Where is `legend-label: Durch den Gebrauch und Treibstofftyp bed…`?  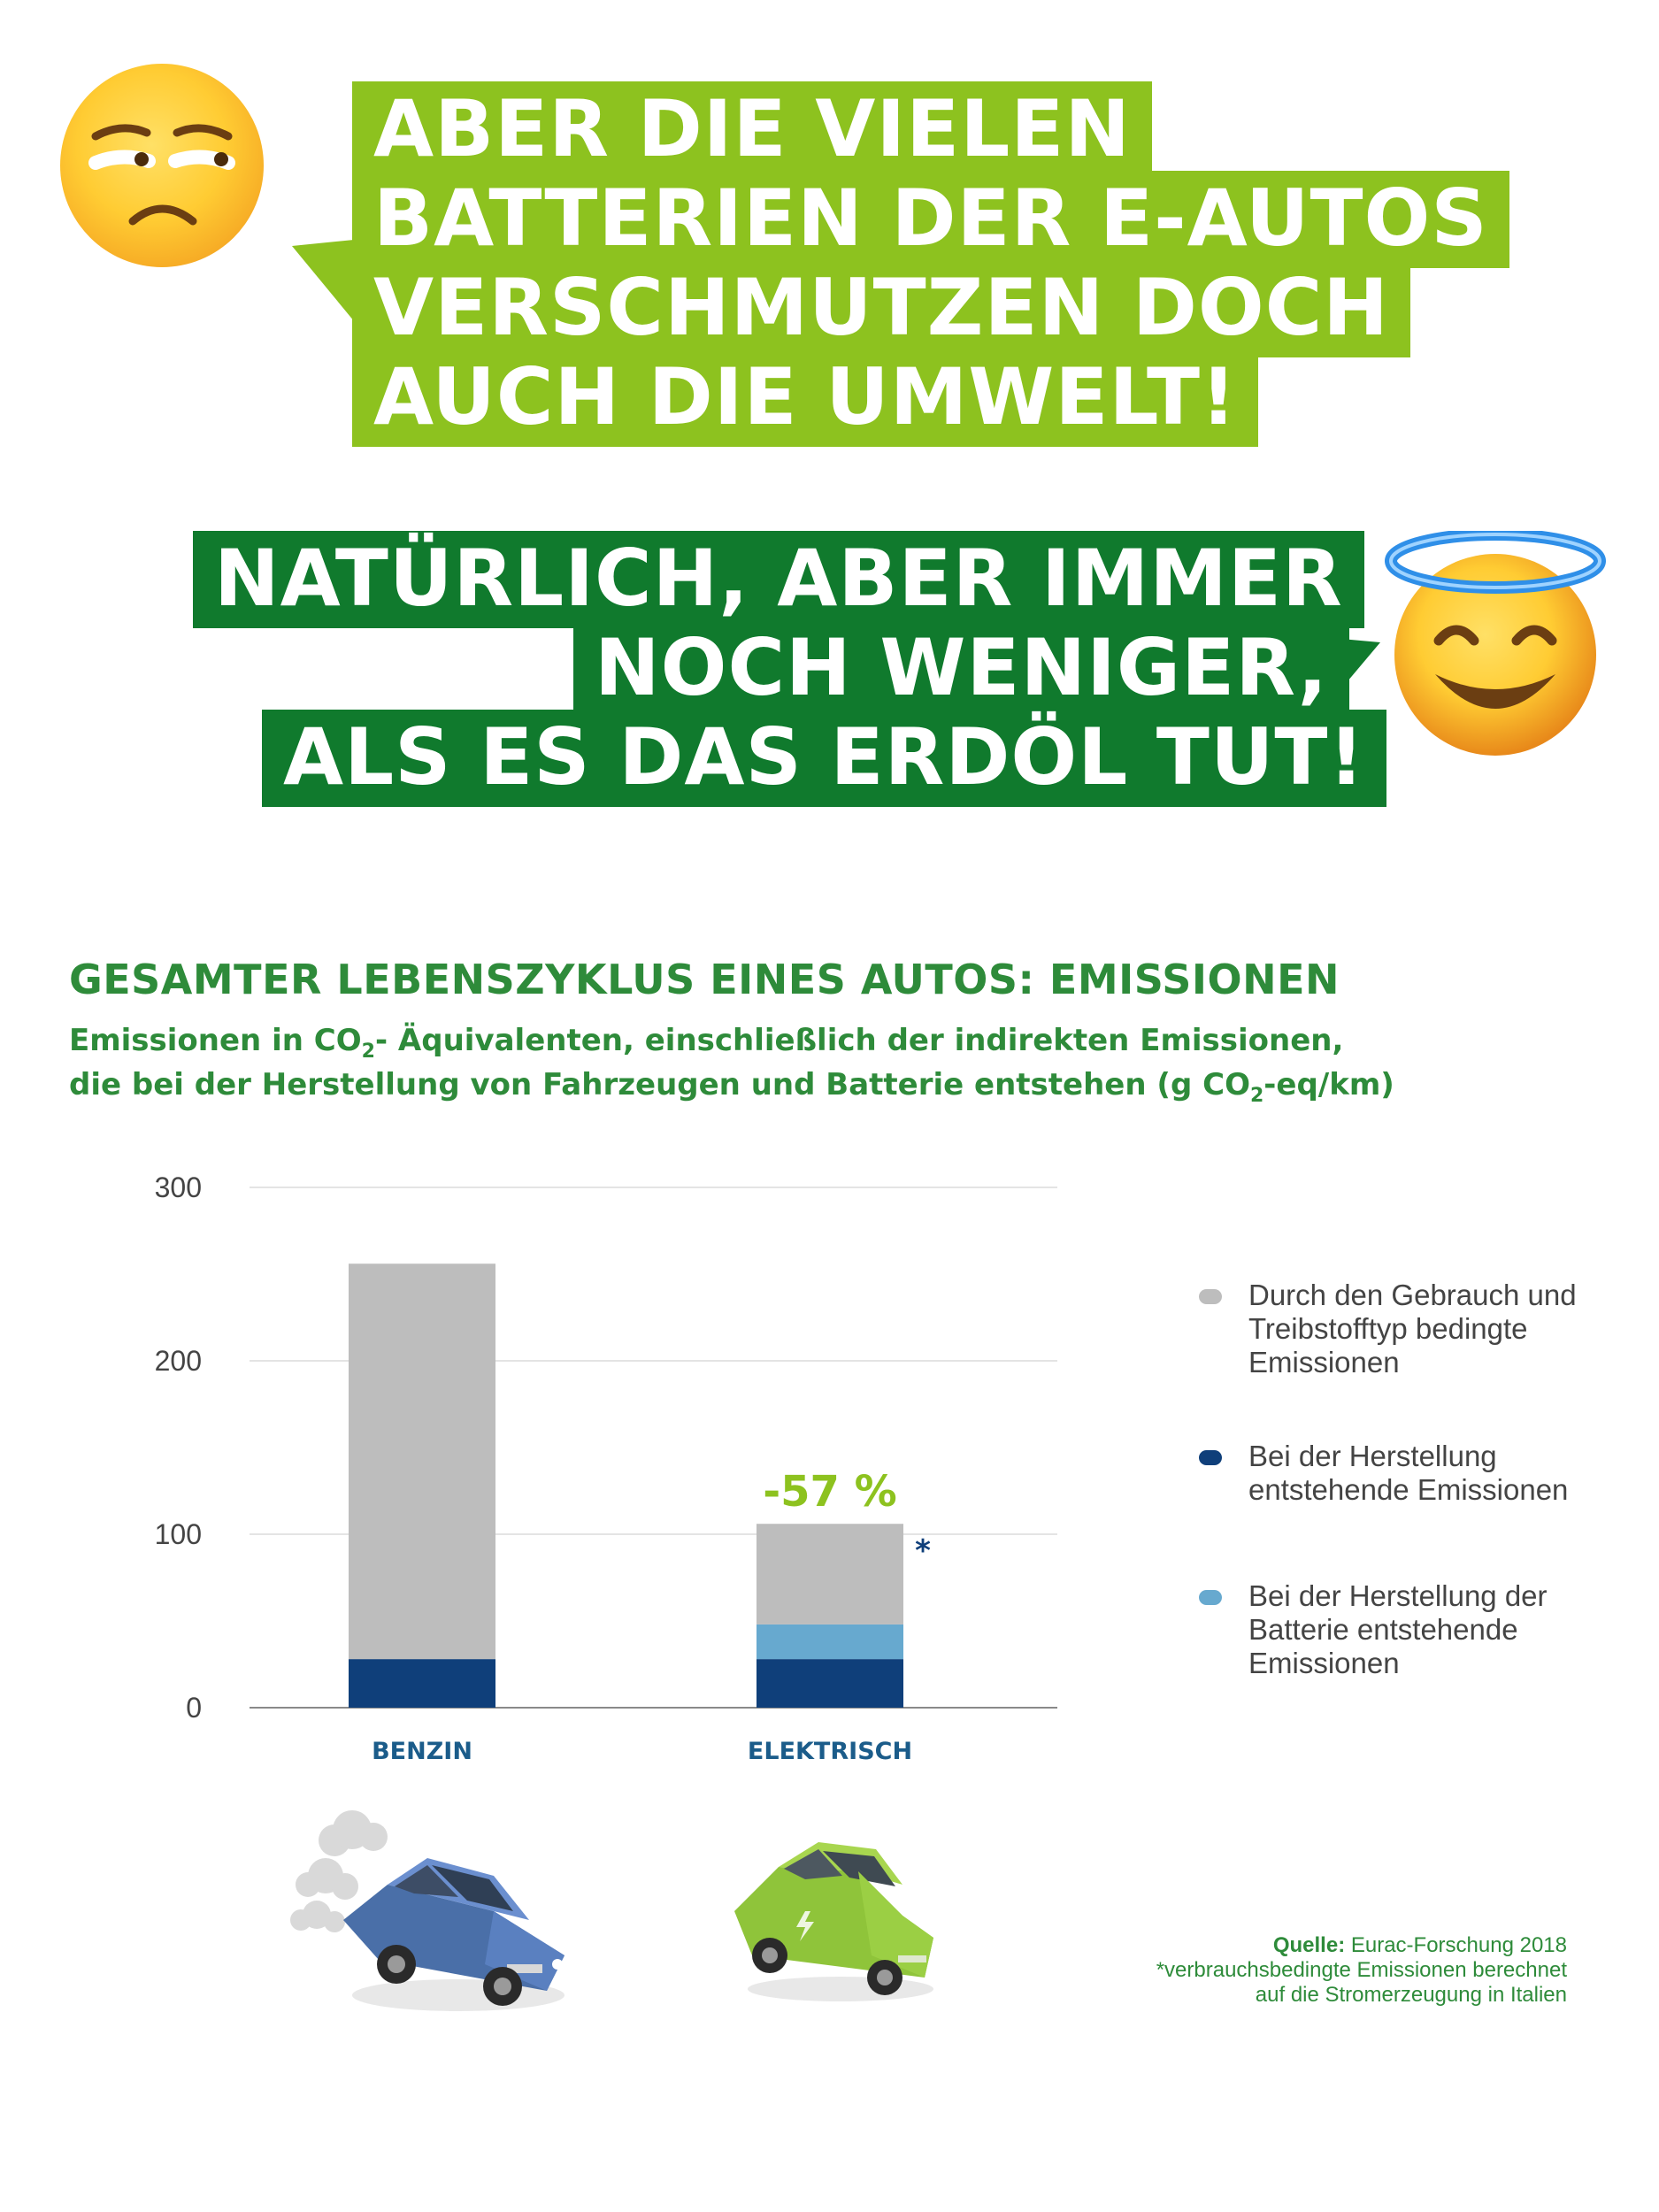
legend-label: Durch den Gebrauch und Treibstofftyp bed… is located at coordinates (1413, 1329).